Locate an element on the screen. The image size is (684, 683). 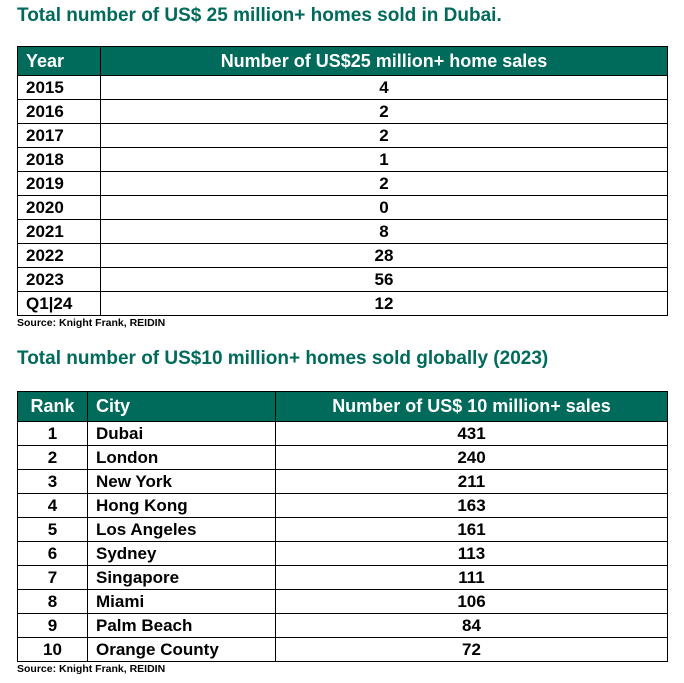
year-cell: 2022 is located at coordinates (59, 255).